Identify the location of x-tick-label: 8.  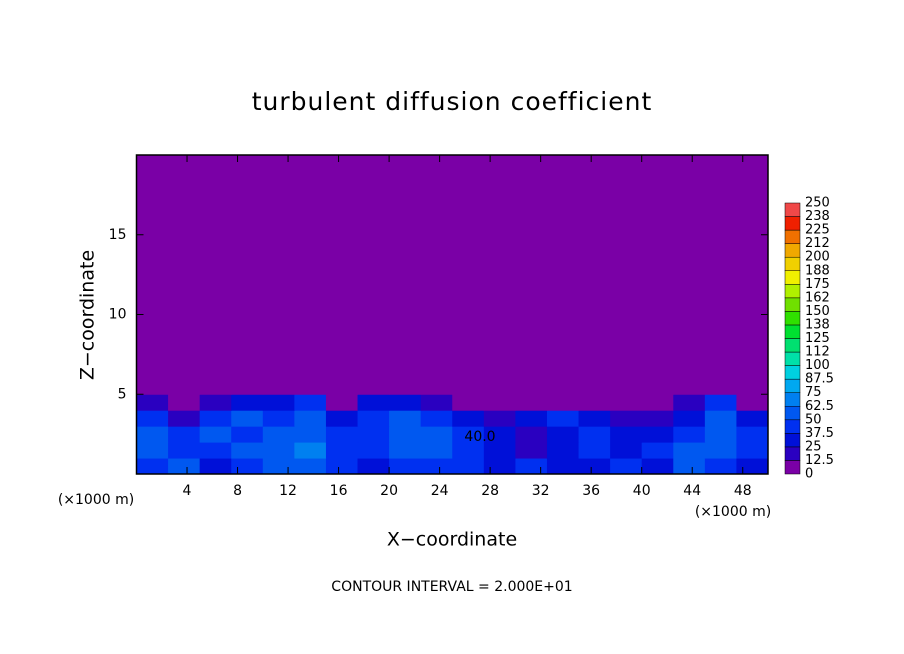
(237, 491).